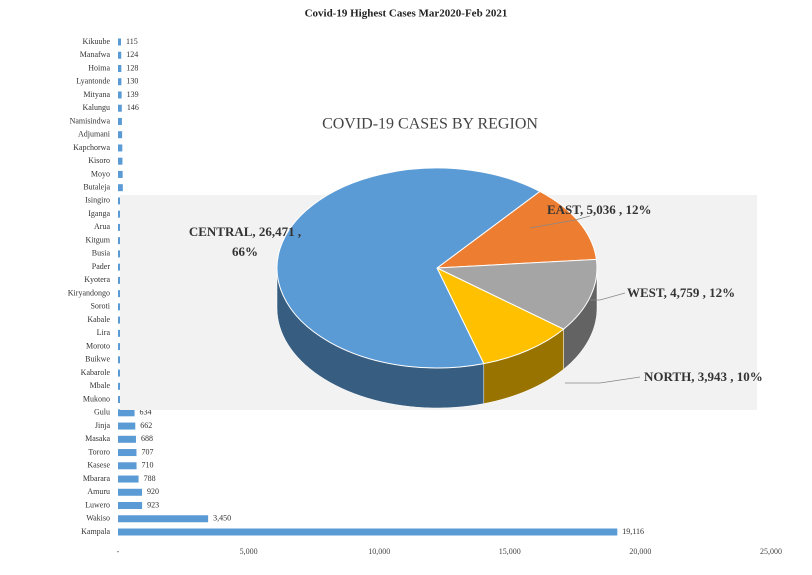 Image resolution: width=812 pixels, height=575 pixels. I want to click on y-tick-label: Kalungu, so click(96, 107).